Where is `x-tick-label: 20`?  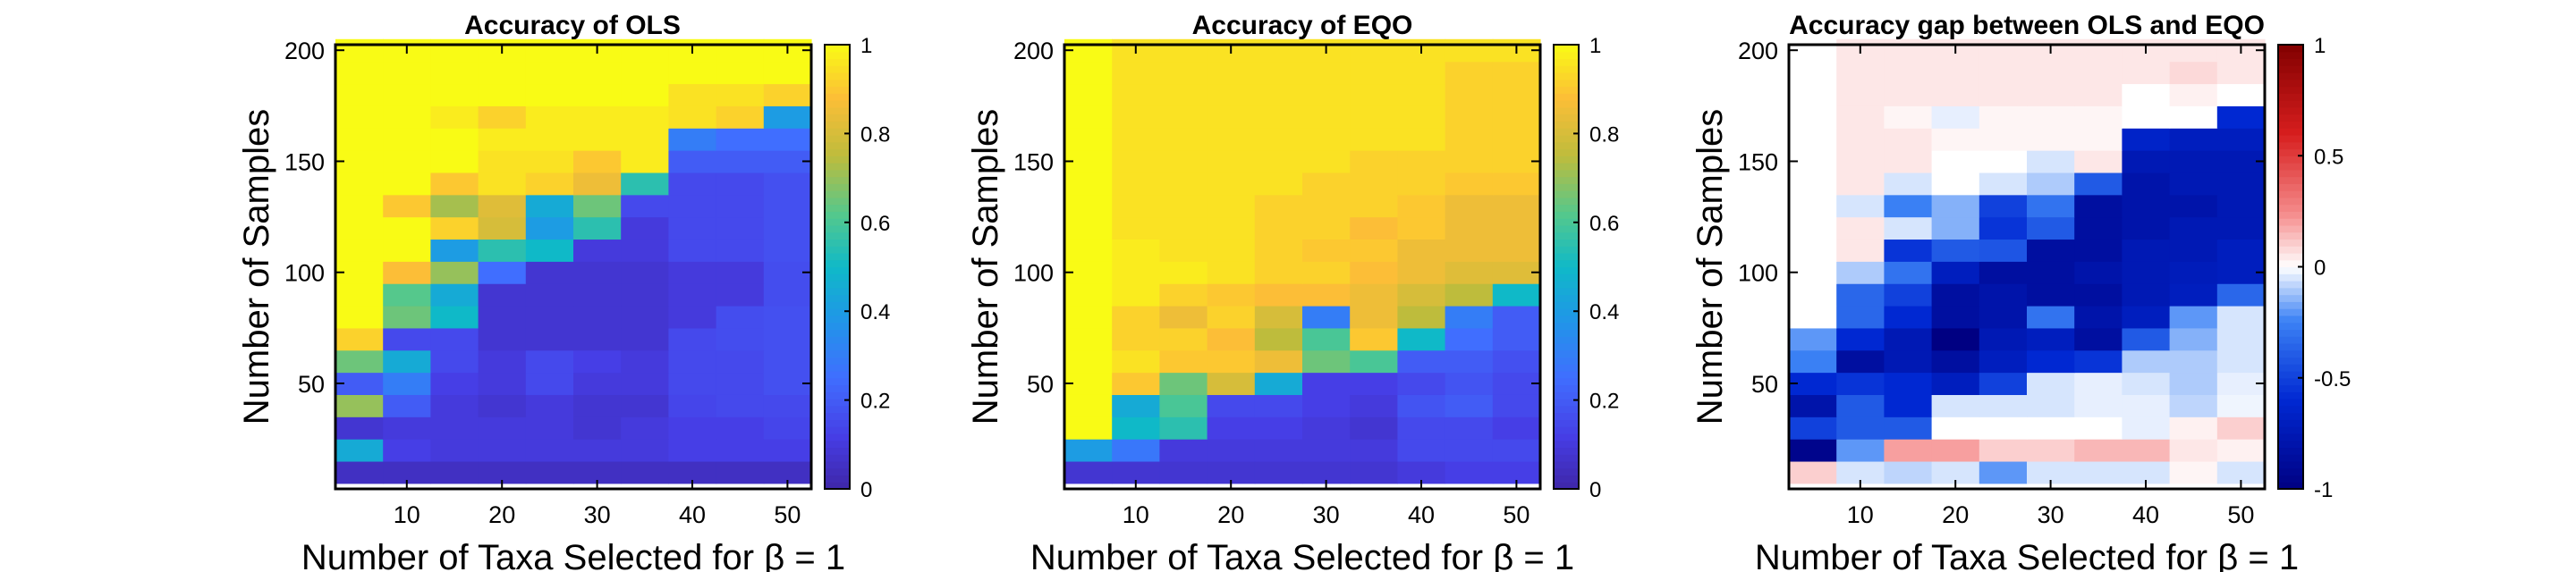
x-tick-label: 20 is located at coordinates (1230, 514).